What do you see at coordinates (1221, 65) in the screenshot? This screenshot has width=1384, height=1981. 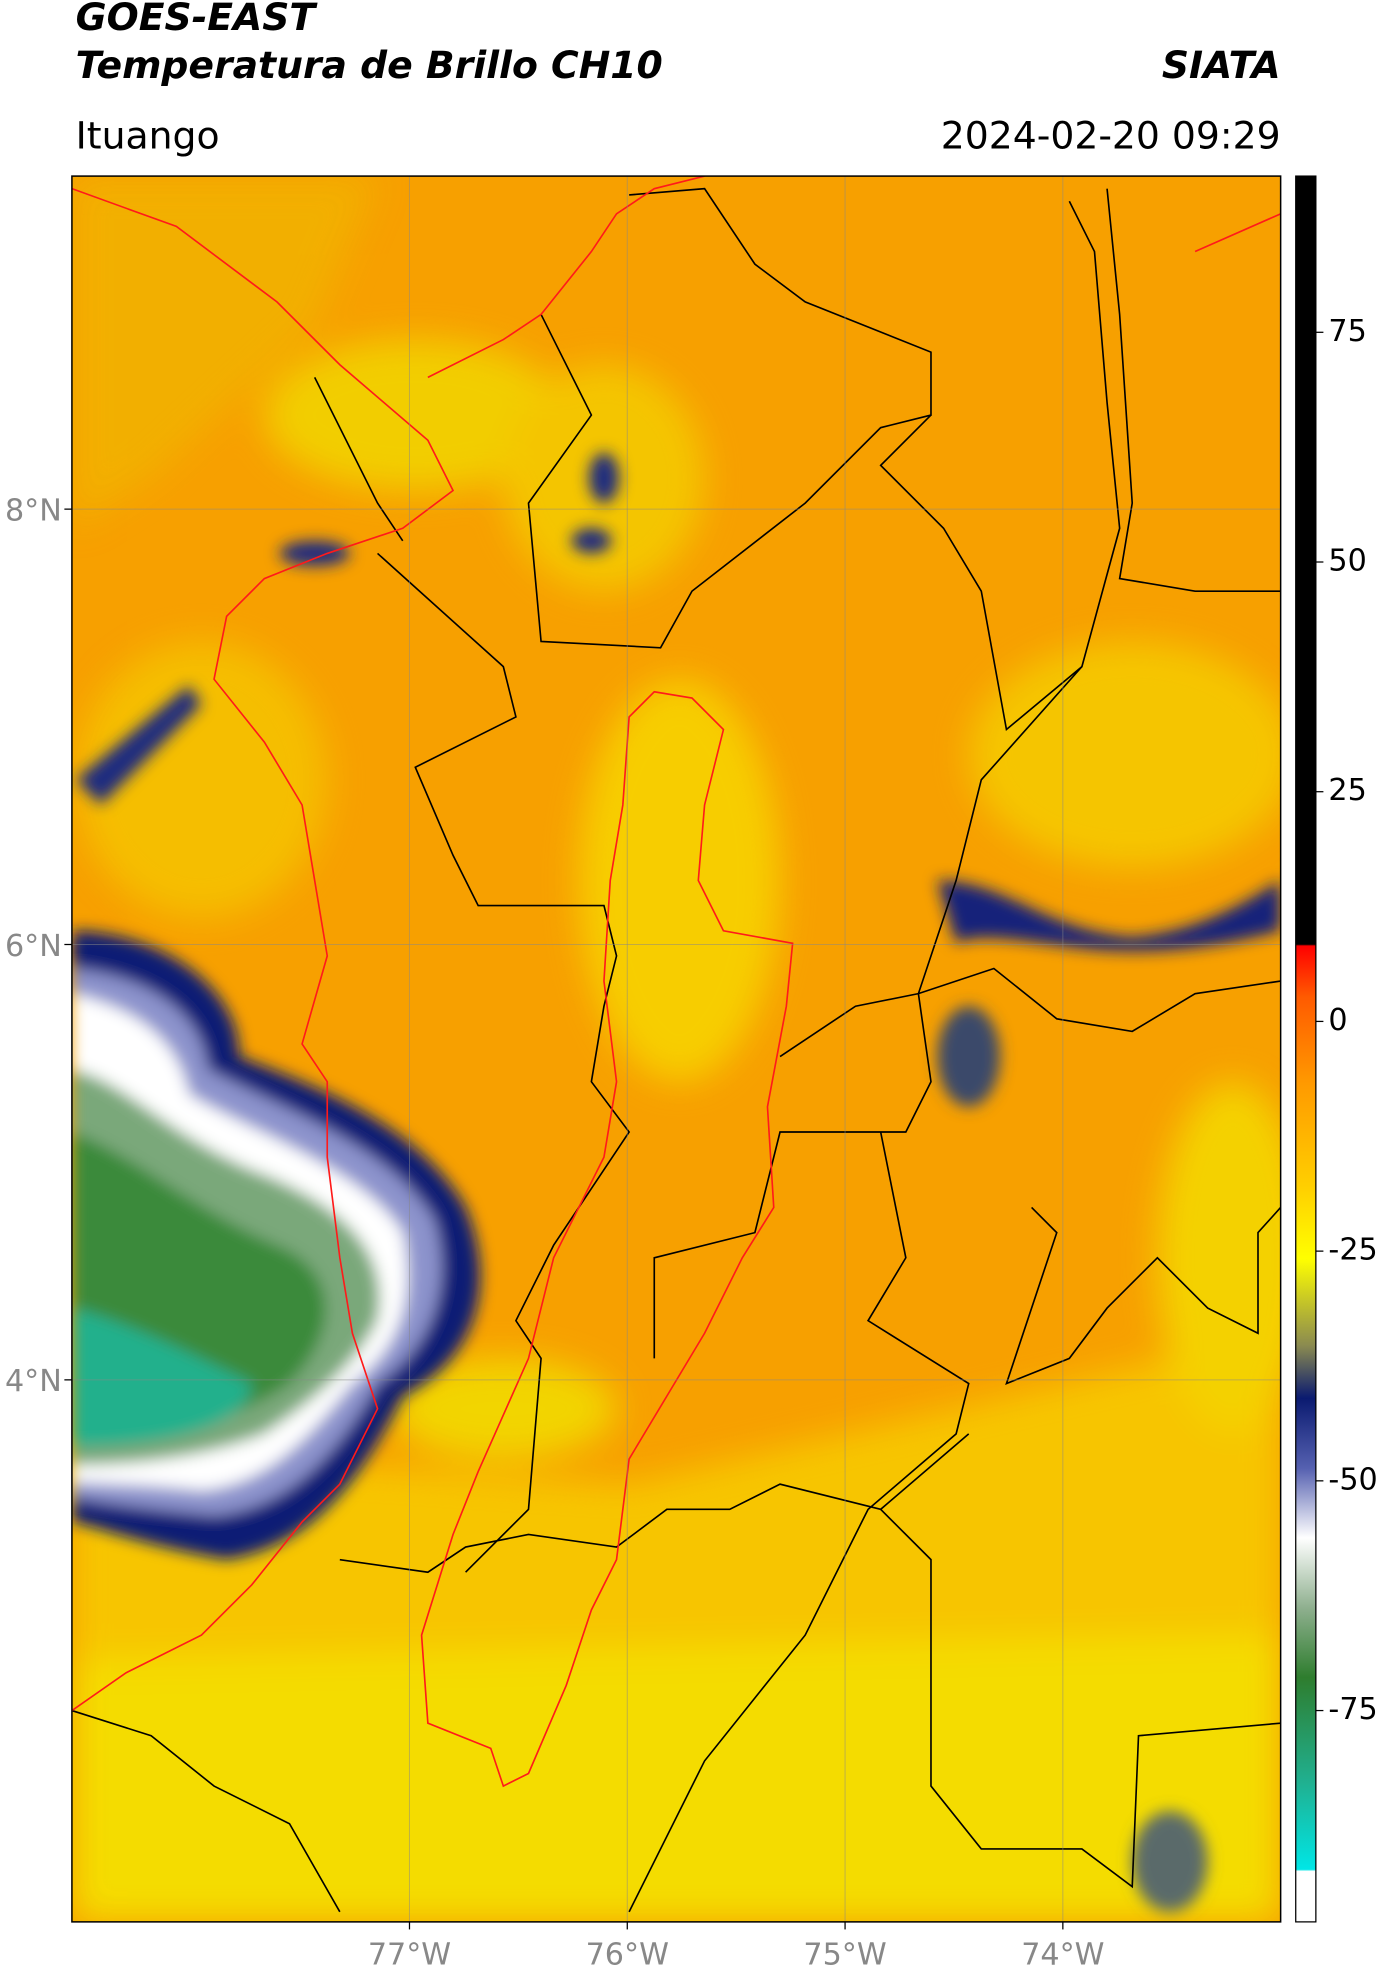 I see `source: SIATA` at bounding box center [1221, 65].